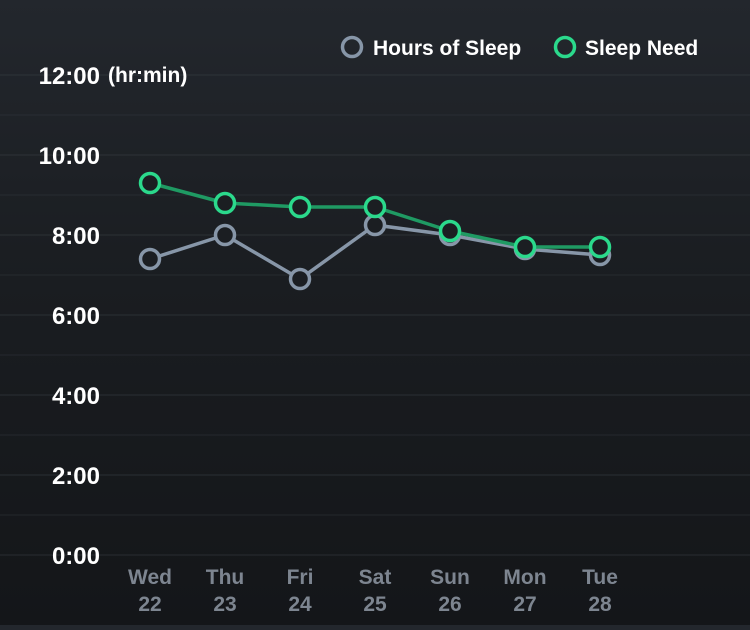  I want to click on y-tick-label: 4:00, so click(76, 396).